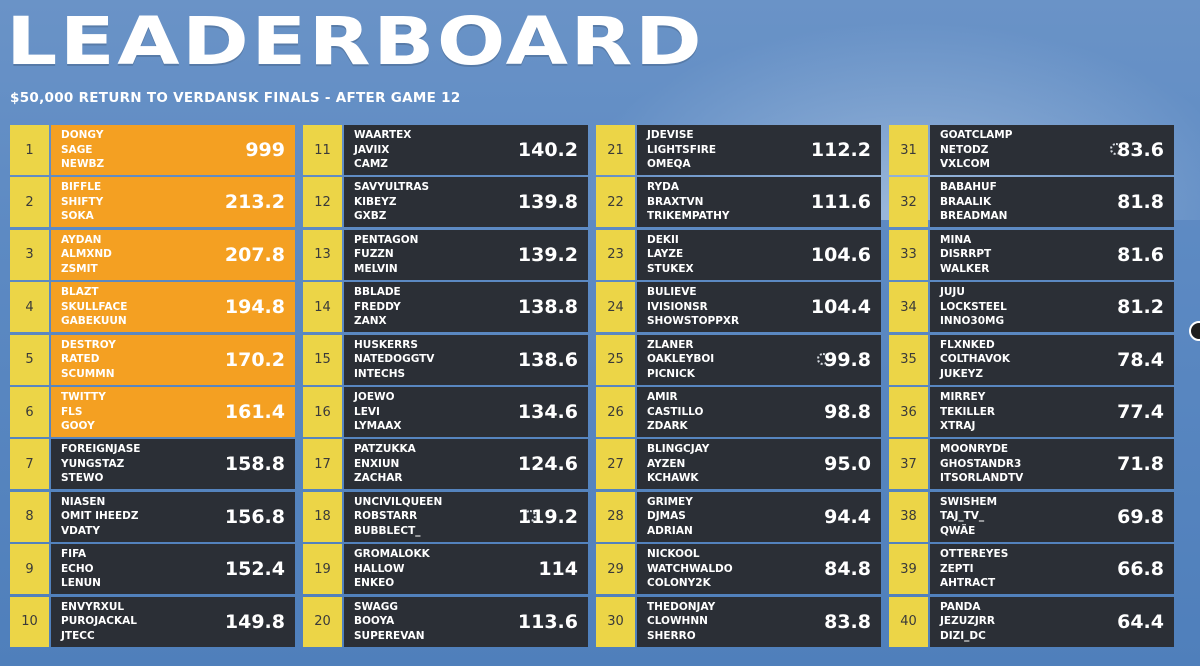 The height and width of the screenshot is (666, 1200). I want to click on player-name: PENTAGON, so click(386, 239).